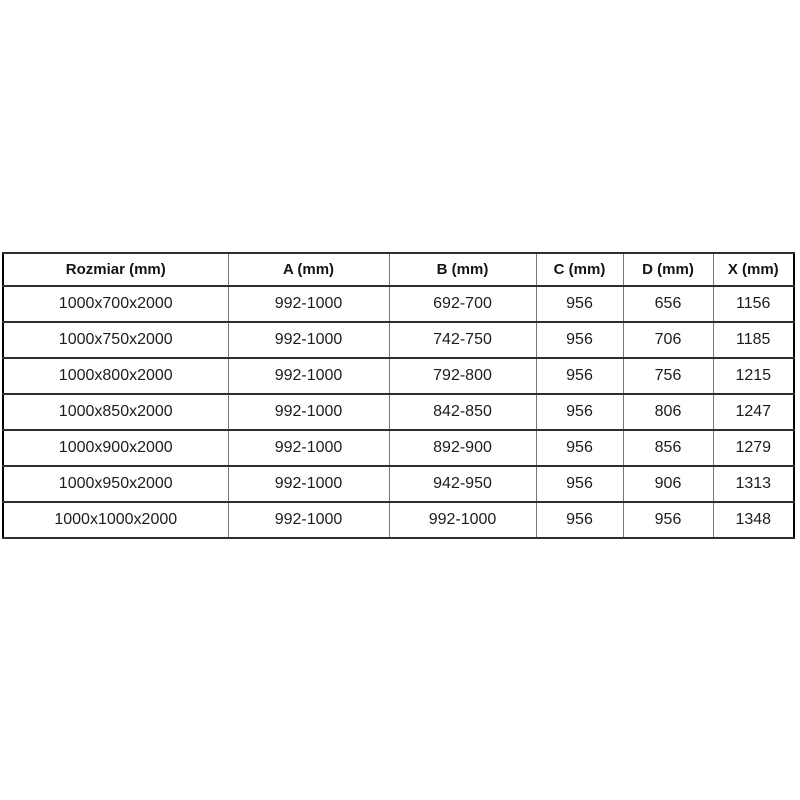 Image resolution: width=800 pixels, height=800 pixels. I want to click on table-cell: 1247, so click(753, 412).